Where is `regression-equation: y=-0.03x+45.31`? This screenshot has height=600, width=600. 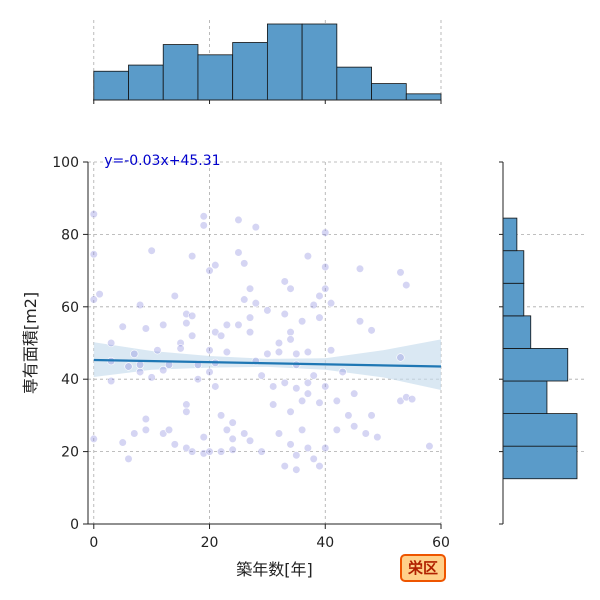
regression-equation: y=-0.03x+45.31 is located at coordinates (162, 161).